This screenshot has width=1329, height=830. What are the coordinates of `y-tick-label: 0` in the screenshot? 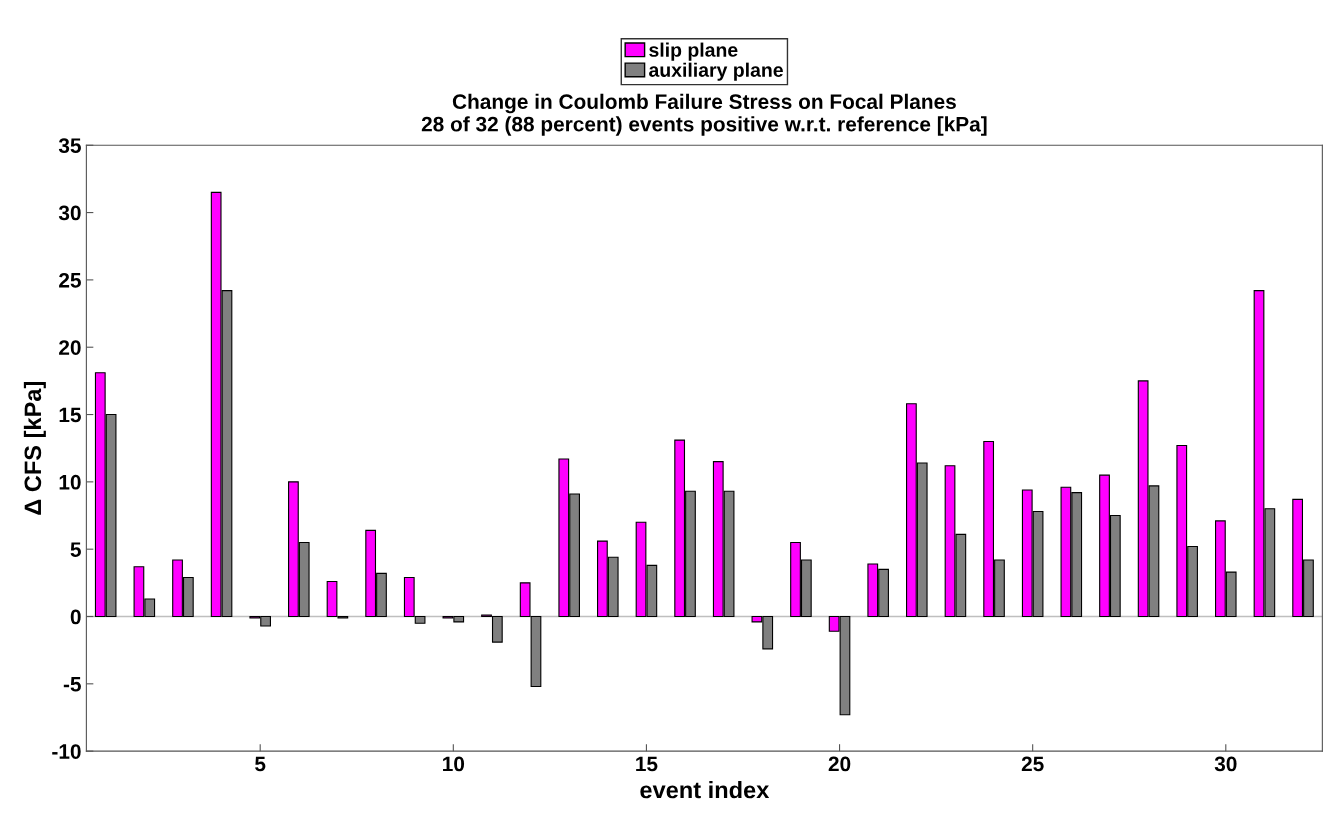 It's located at (75, 617).